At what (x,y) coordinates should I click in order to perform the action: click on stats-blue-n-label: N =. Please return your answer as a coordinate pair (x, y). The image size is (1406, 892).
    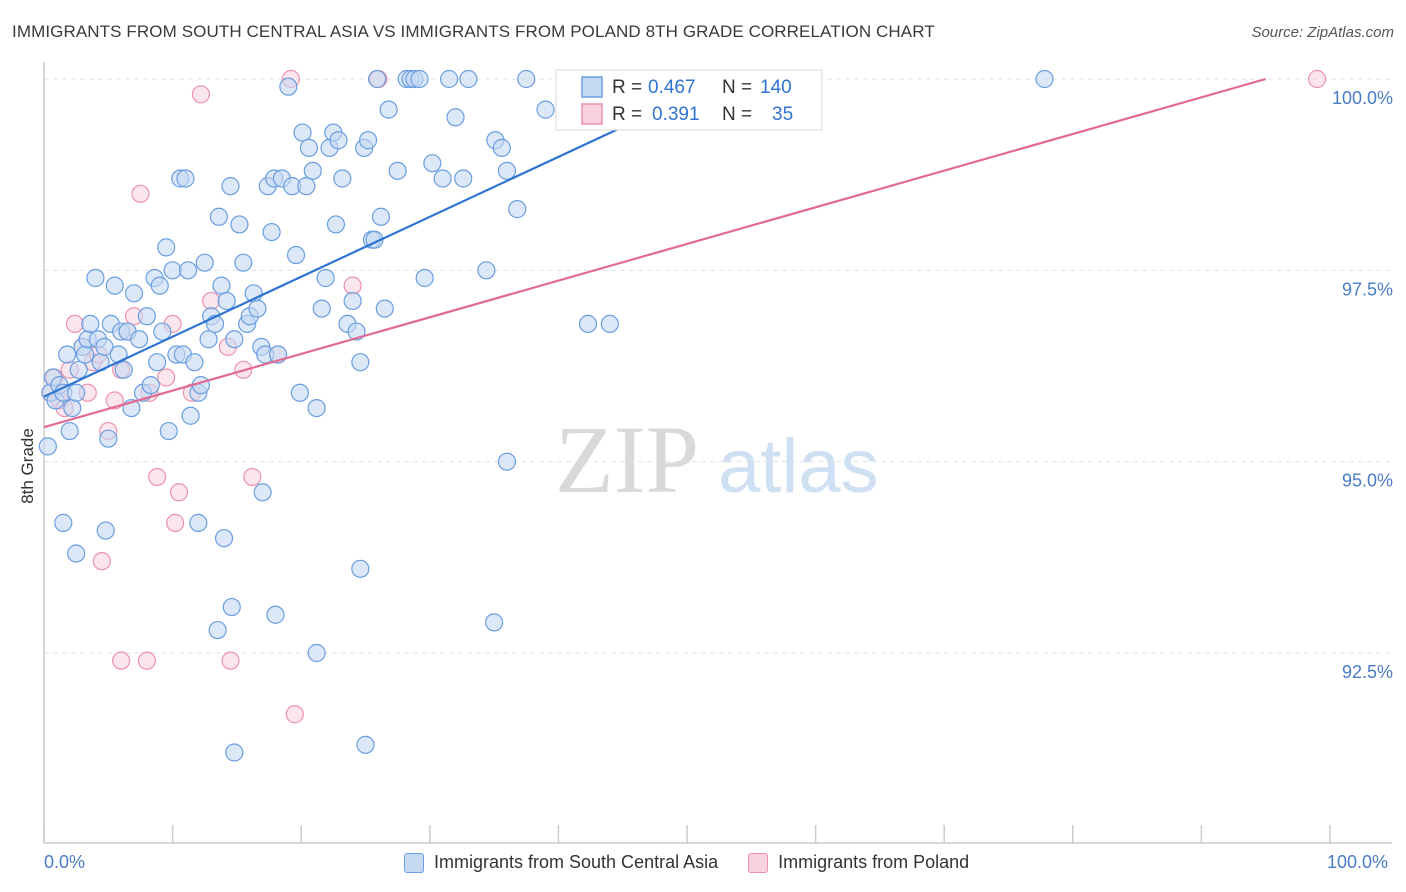
    Looking at the image, I should click on (737, 87).